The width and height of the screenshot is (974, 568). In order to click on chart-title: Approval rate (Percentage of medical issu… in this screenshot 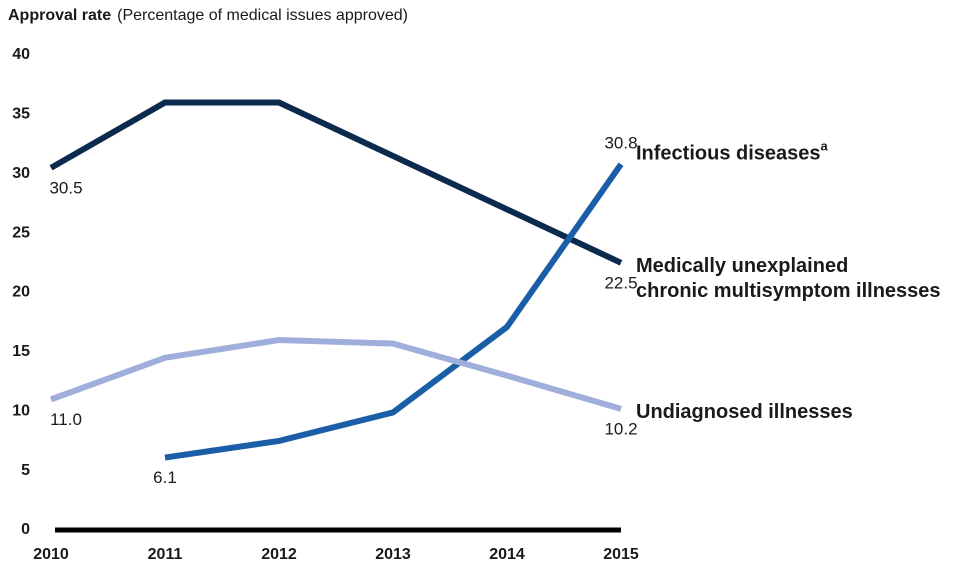, I will do `click(208, 15)`.